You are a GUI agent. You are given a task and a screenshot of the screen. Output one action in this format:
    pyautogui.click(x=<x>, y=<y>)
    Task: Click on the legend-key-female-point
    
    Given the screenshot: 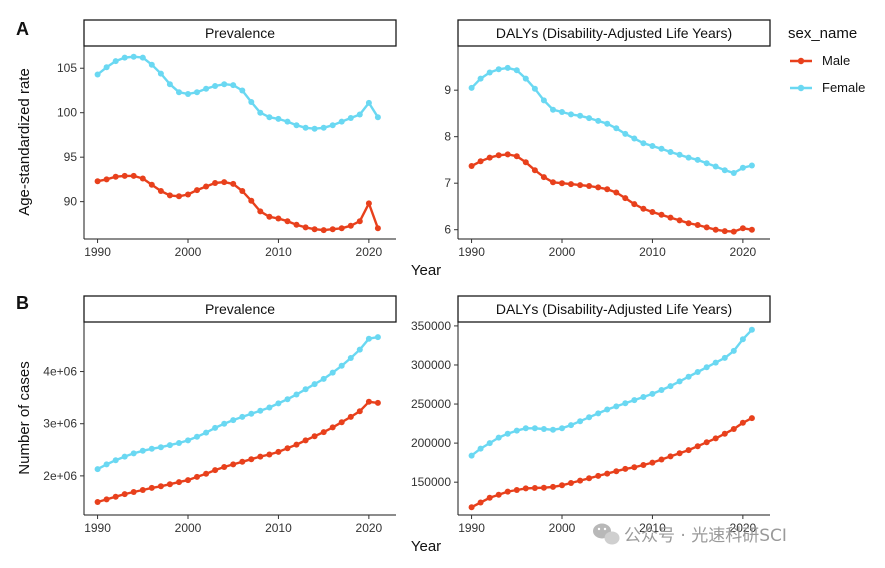 What is the action you would take?
    pyautogui.click(x=801, y=88)
    